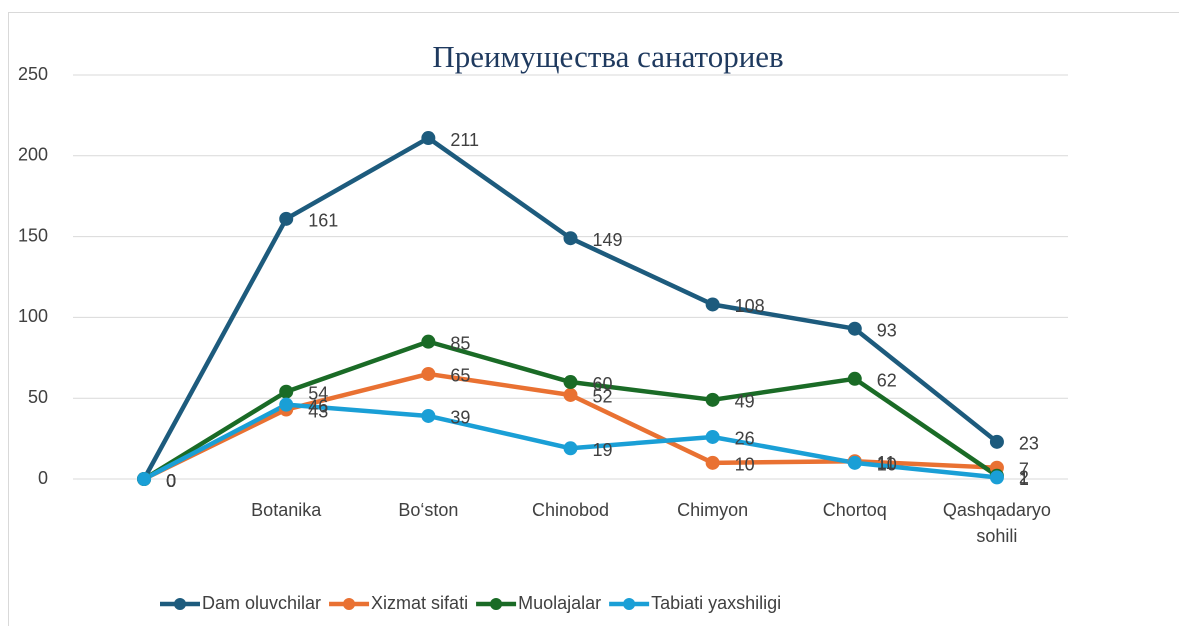 Image resolution: width=1179 pixels, height=626 pixels. I want to click on data-label: 52, so click(603, 397).